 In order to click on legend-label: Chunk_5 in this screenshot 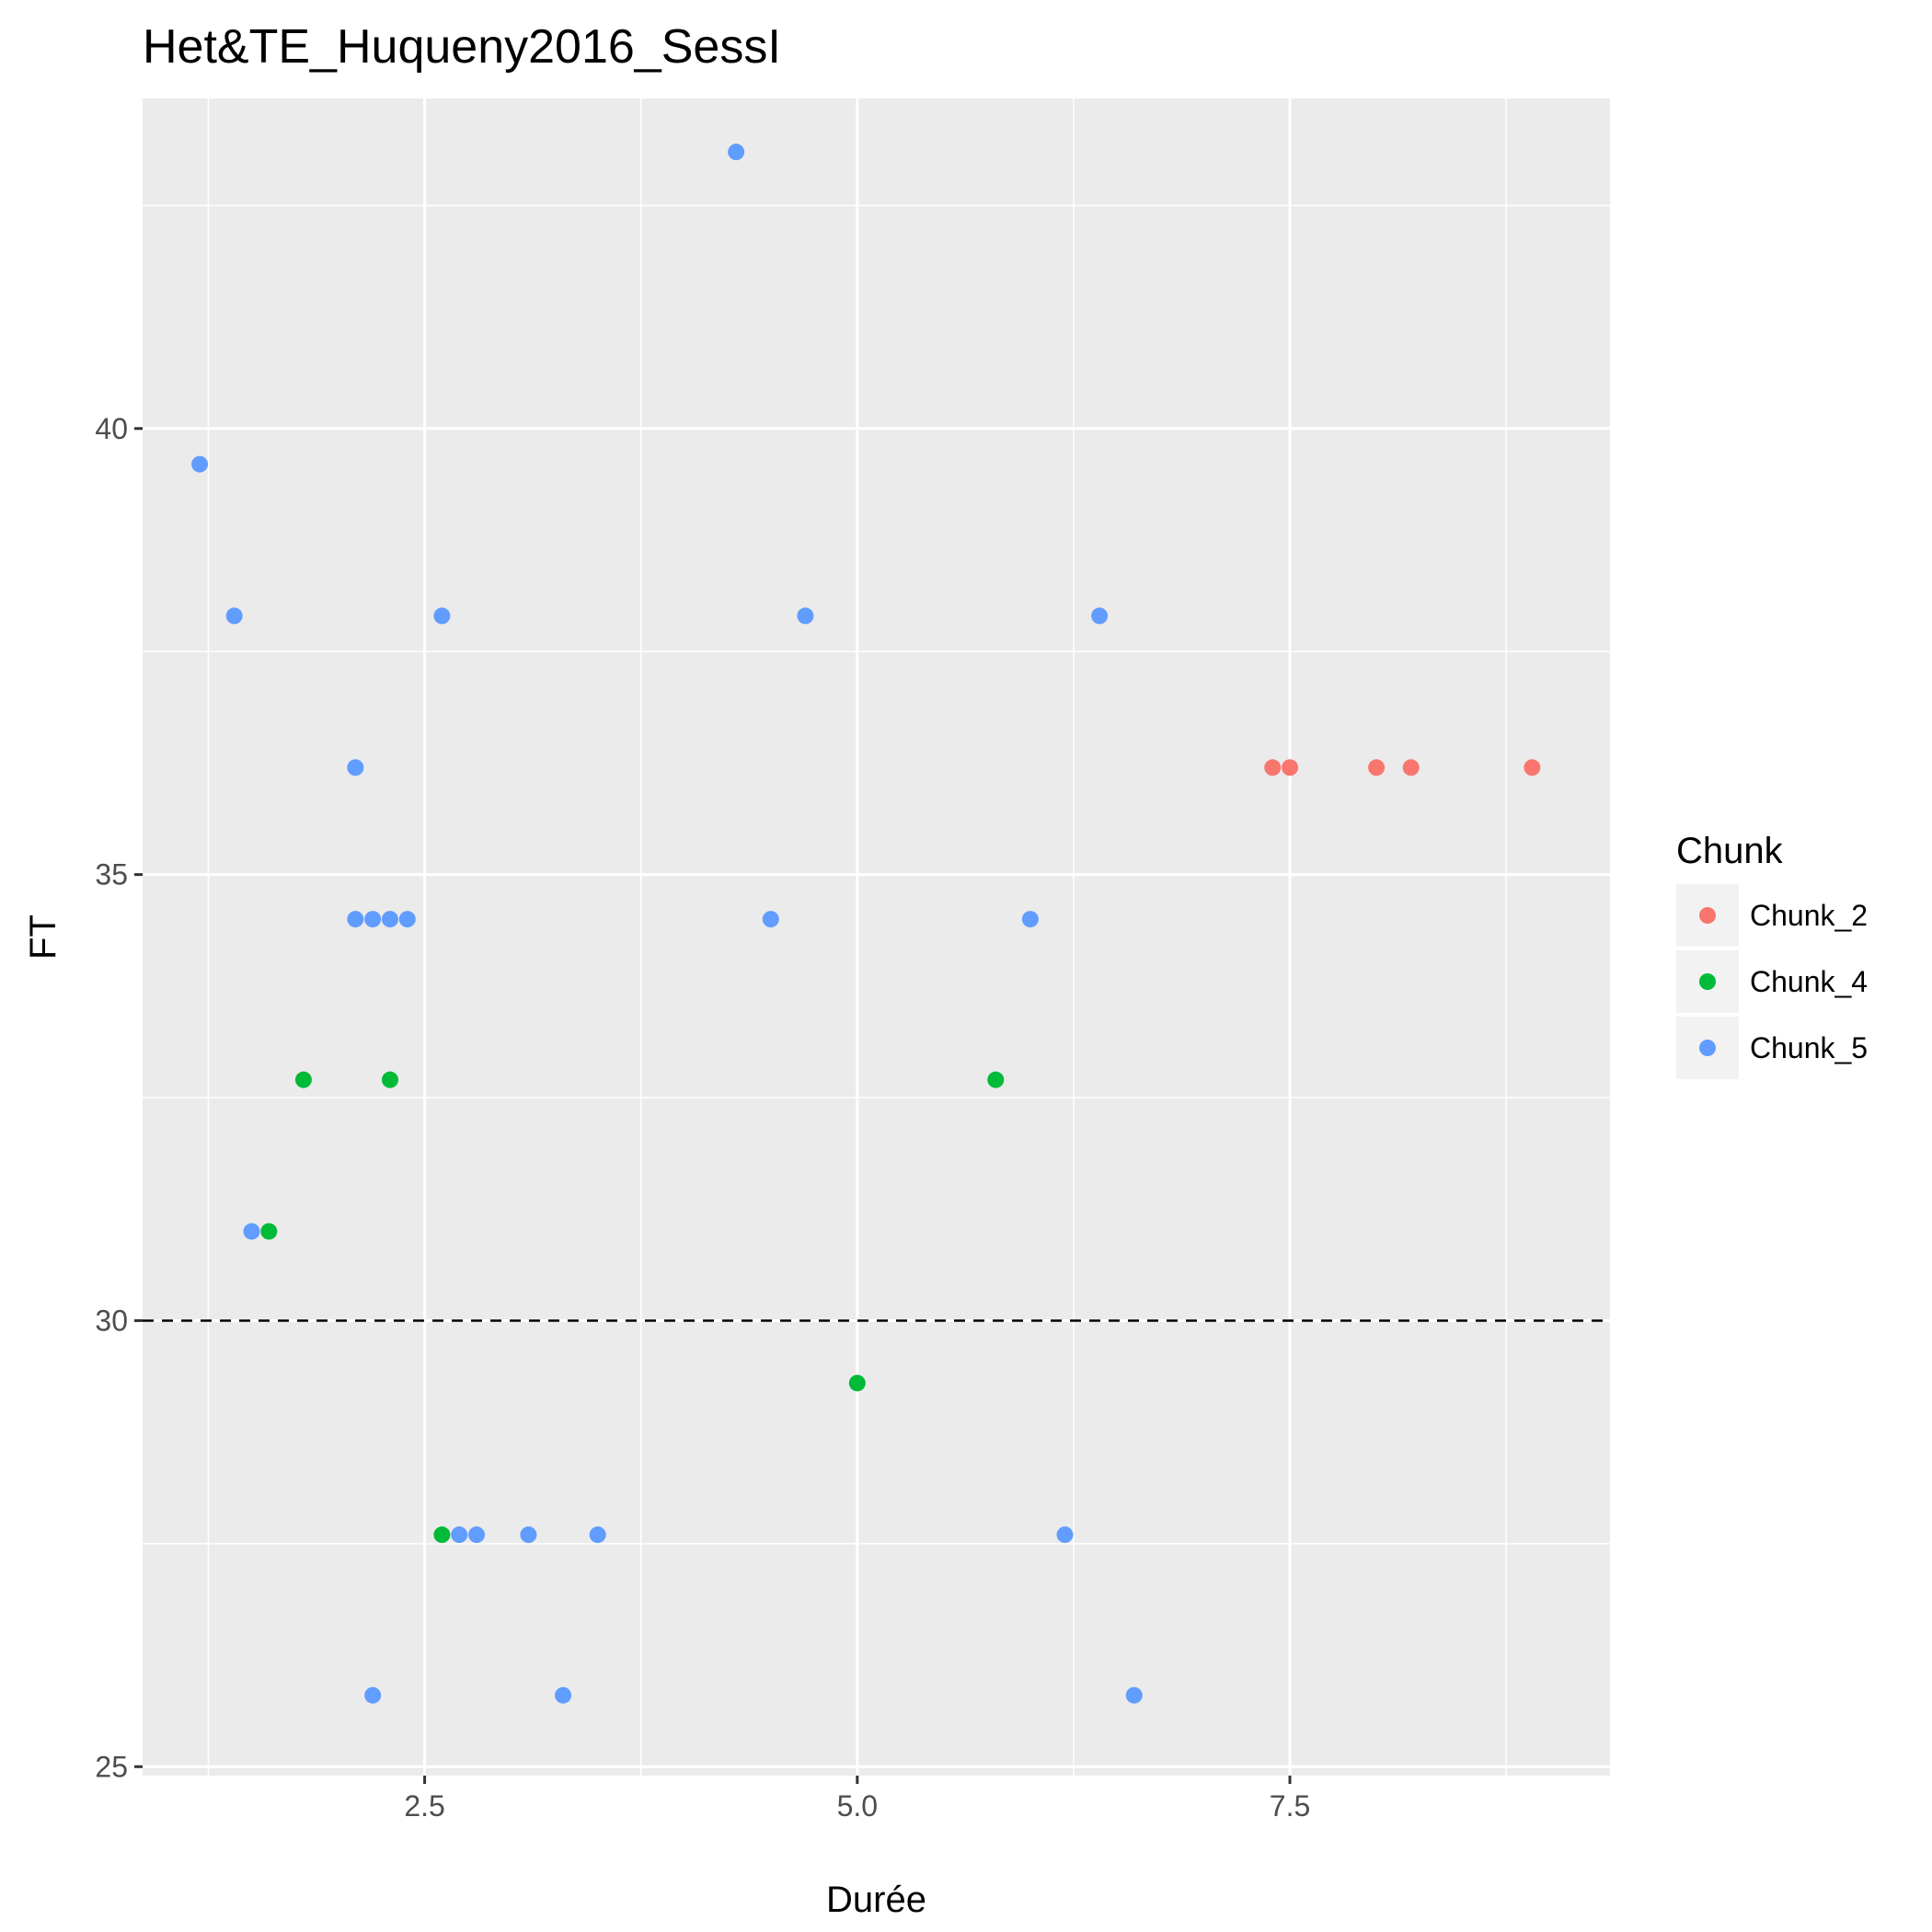, I will do `click(1809, 1047)`.